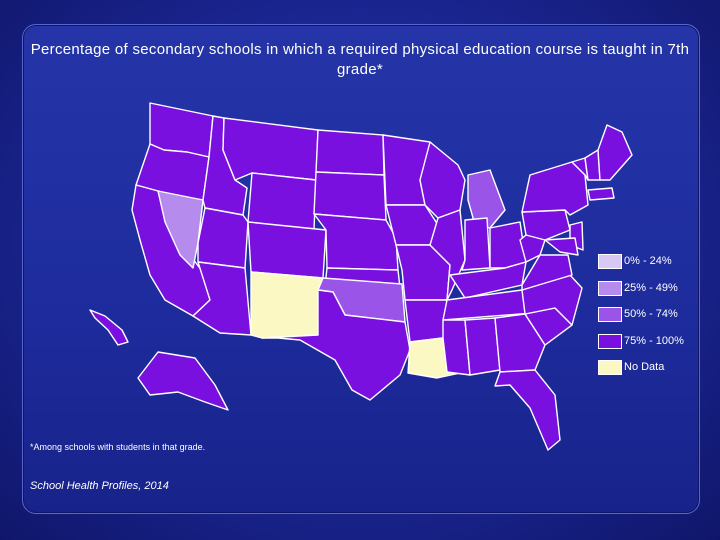 The width and height of the screenshot is (720, 540). What do you see at coordinates (615, 152) in the screenshot?
I see `state-me` at bounding box center [615, 152].